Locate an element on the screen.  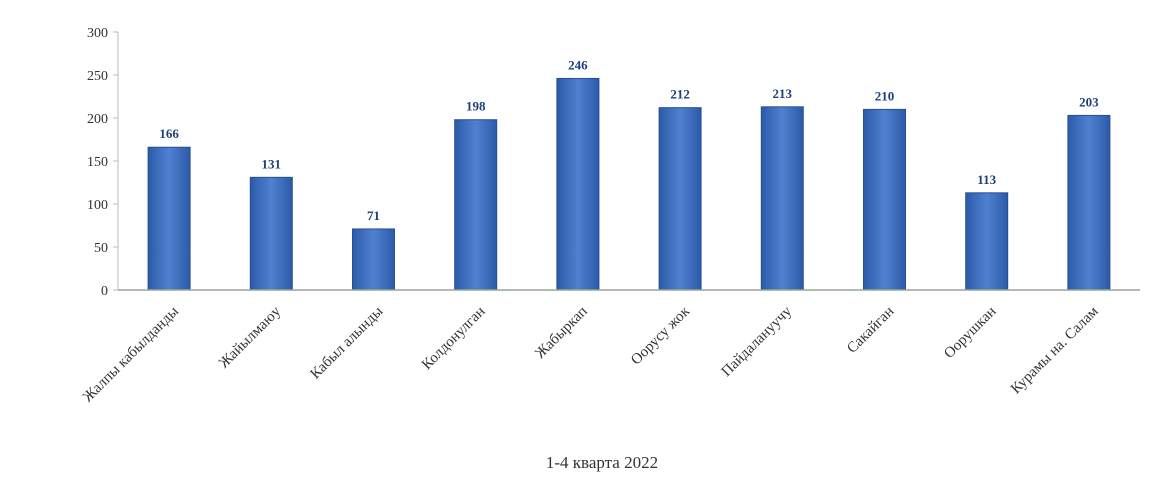
data-label: 131 is located at coordinates (272, 163).